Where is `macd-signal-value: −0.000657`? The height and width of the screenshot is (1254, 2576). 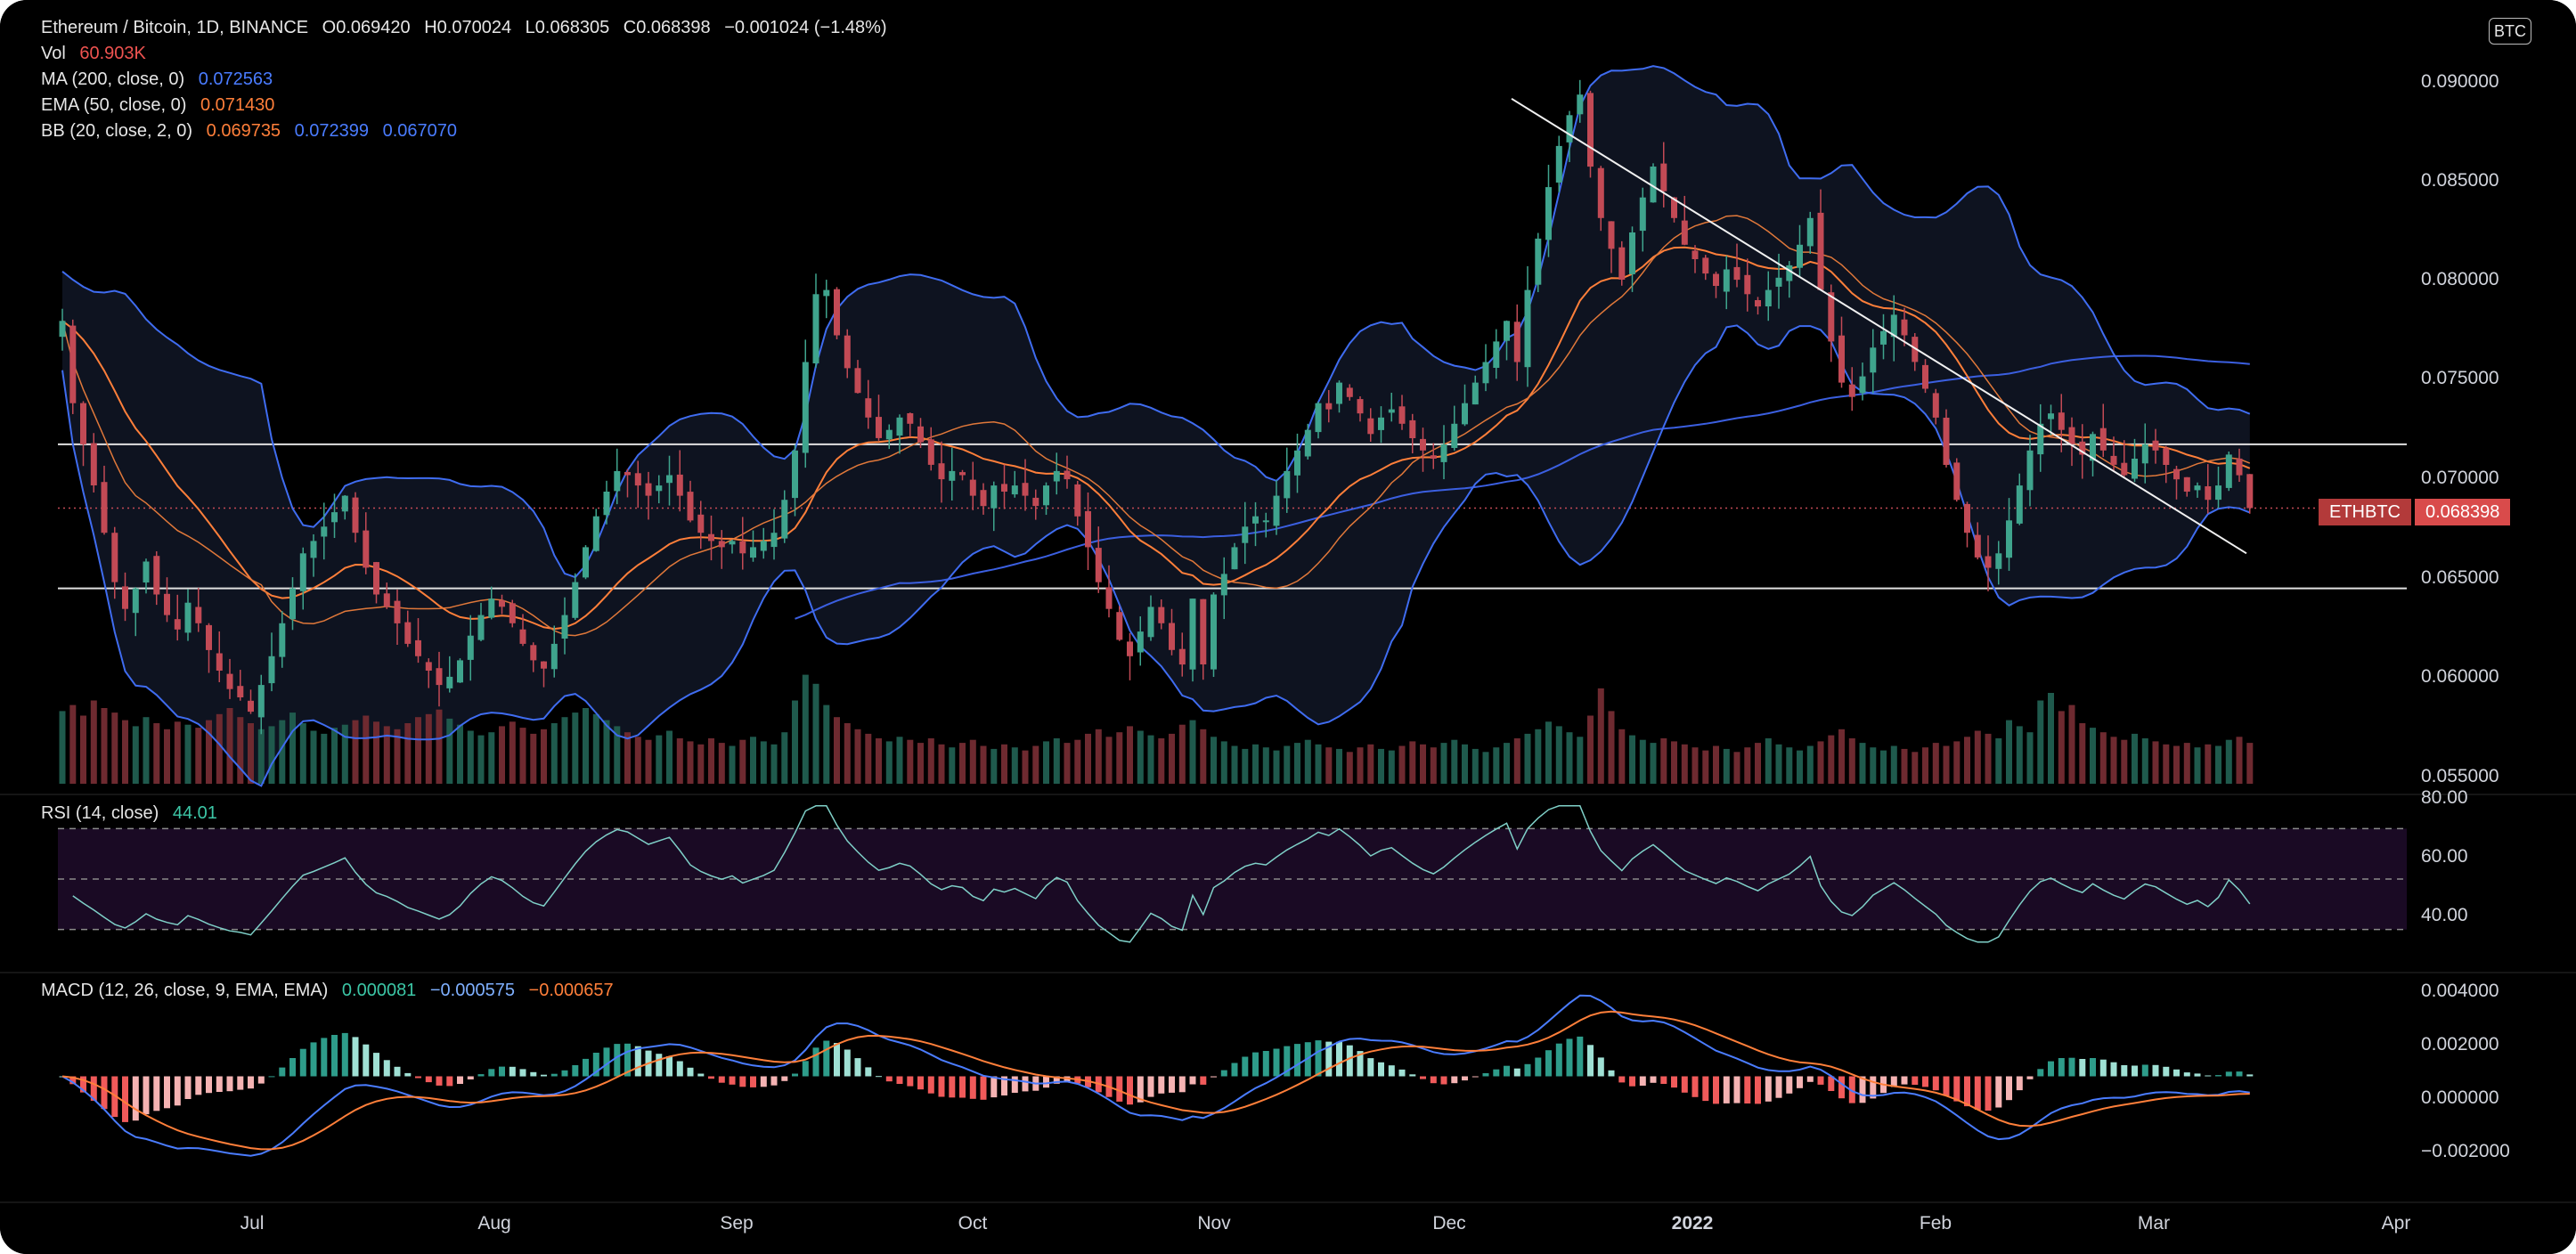 macd-signal-value: −0.000657 is located at coordinates (571, 990).